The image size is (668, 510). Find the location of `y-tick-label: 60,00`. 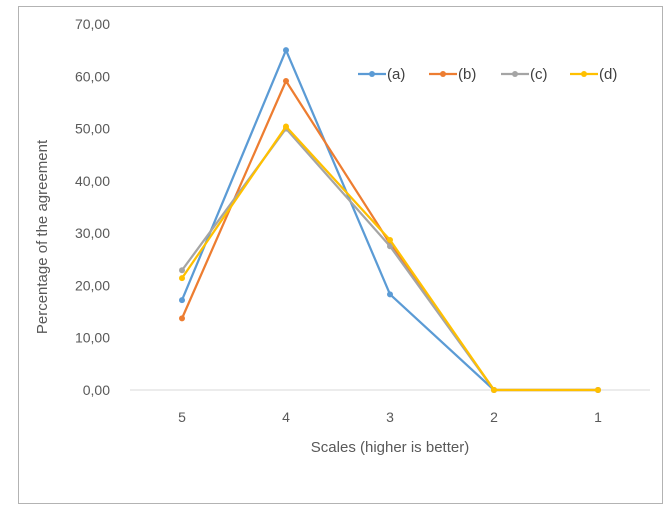

y-tick-label: 60,00 is located at coordinates (92, 76).